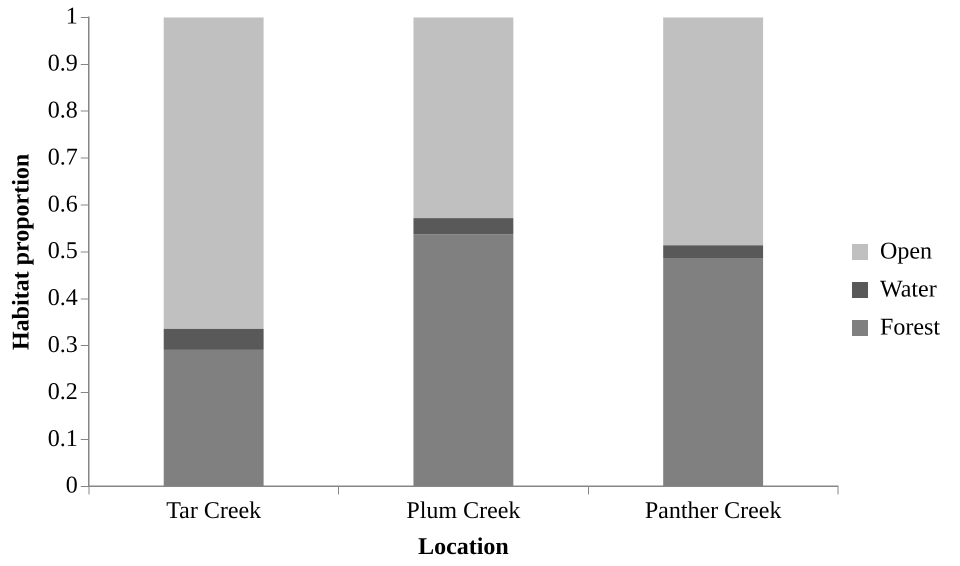 The image size is (960, 566). I want to click on y-tick-label: 1, so click(72, 17).